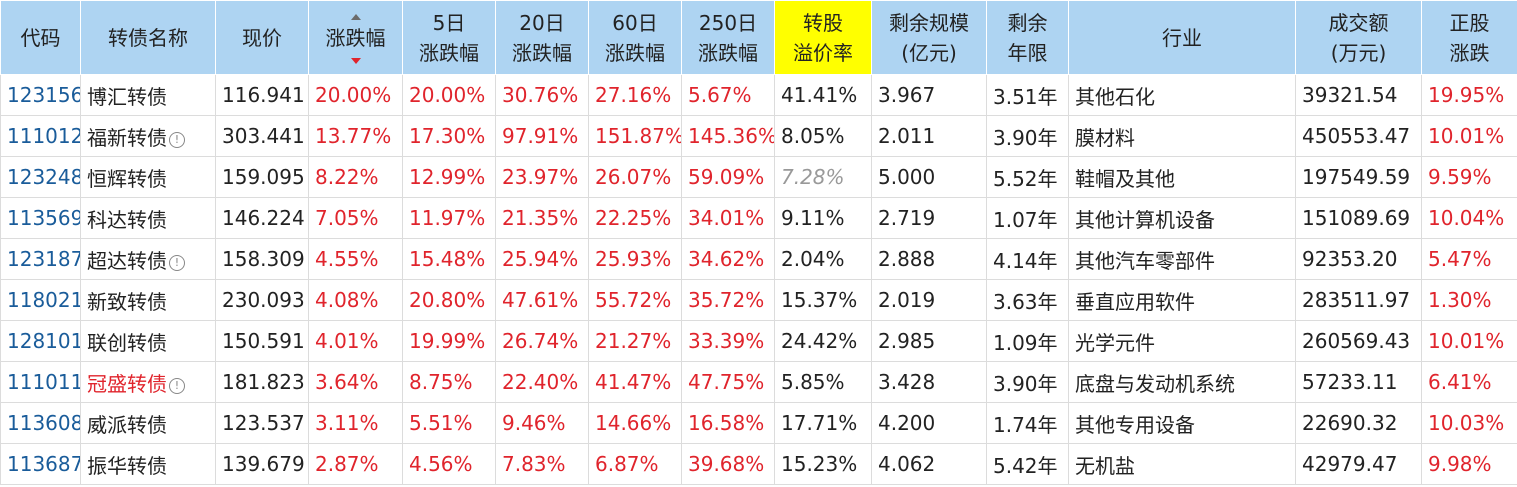  I want to click on cell-price: 181.823, so click(262, 382).